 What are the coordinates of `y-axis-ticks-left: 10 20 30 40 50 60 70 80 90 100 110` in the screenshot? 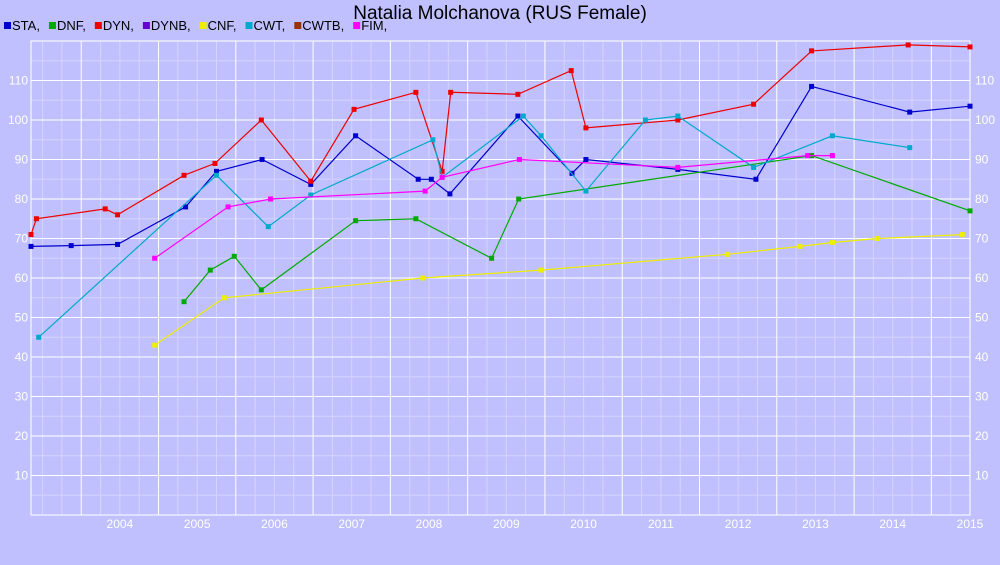 It's located at (18, 278).